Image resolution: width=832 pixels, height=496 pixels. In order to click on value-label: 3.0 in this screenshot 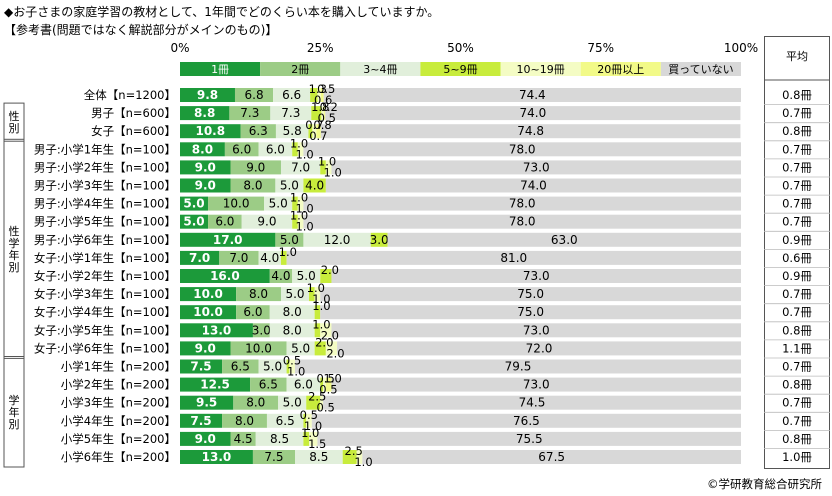, I will do `click(379, 240)`.